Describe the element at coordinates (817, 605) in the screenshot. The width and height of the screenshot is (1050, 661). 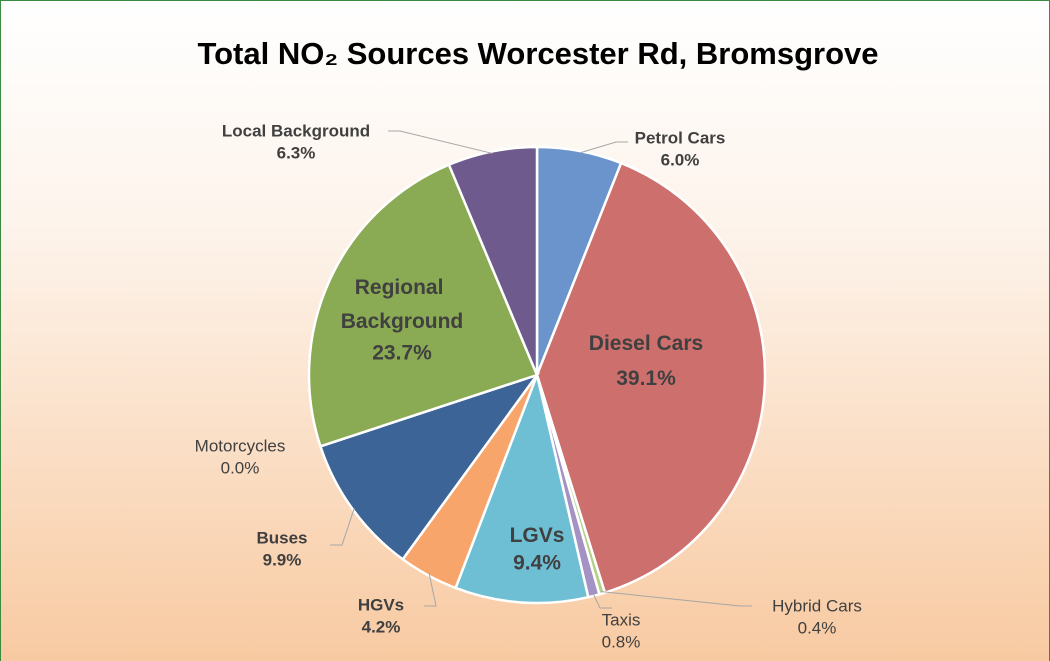
I see `category-label: Hybrid Cars` at that location.